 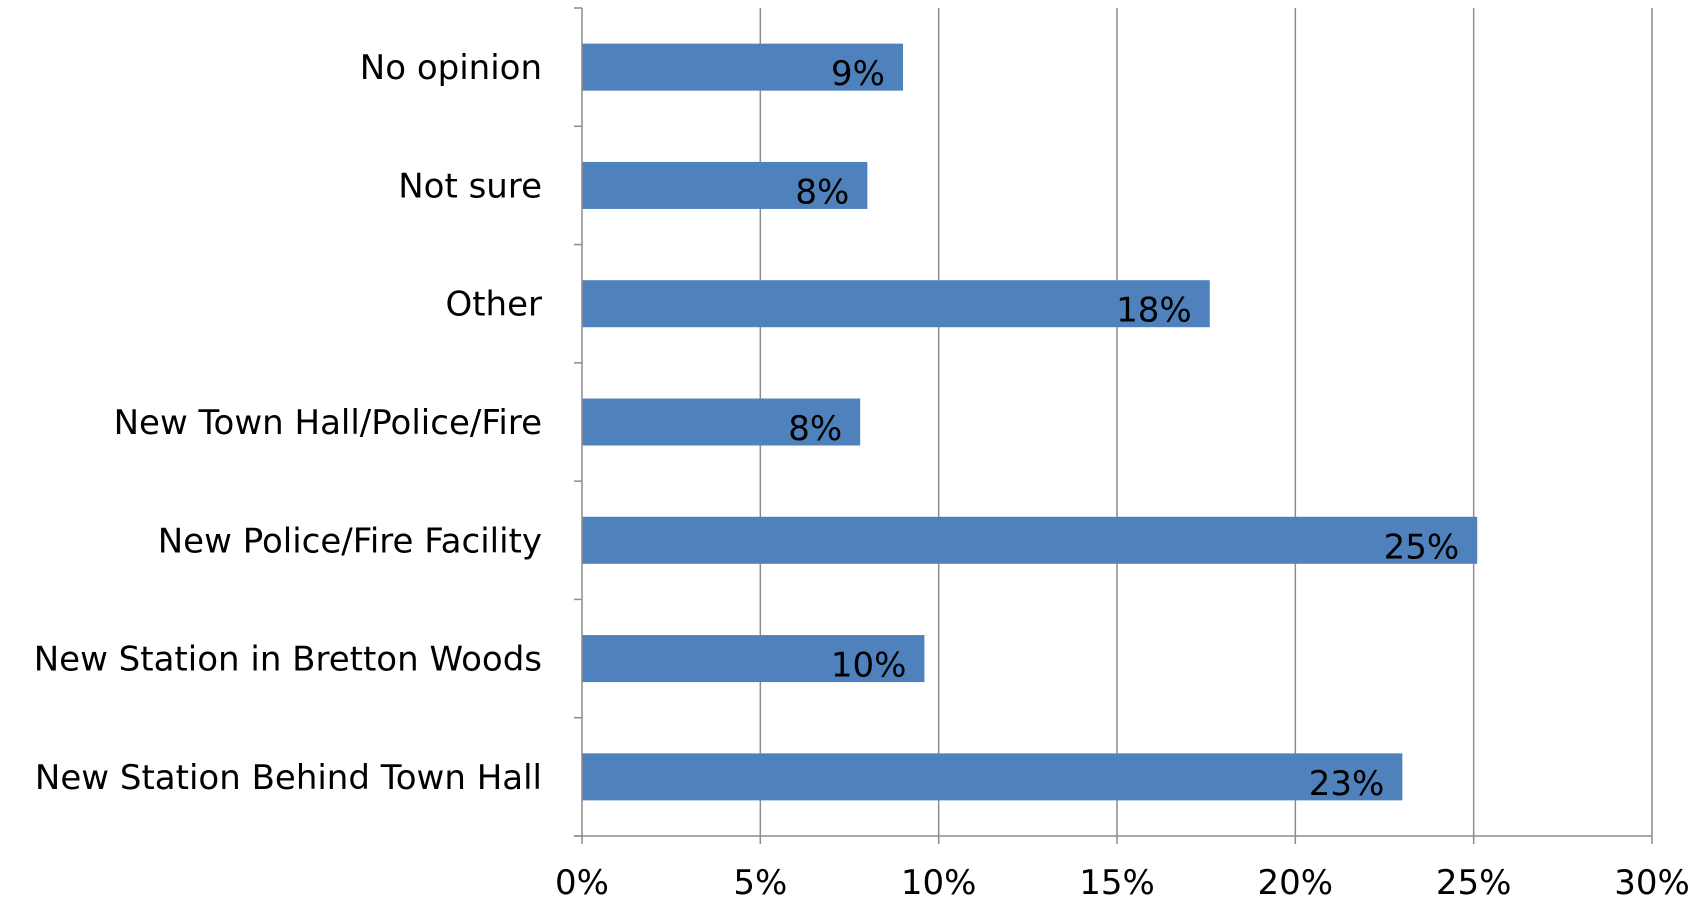 What do you see at coordinates (288, 778) in the screenshot?
I see `category-label-6: New Station Behind Town Hall` at bounding box center [288, 778].